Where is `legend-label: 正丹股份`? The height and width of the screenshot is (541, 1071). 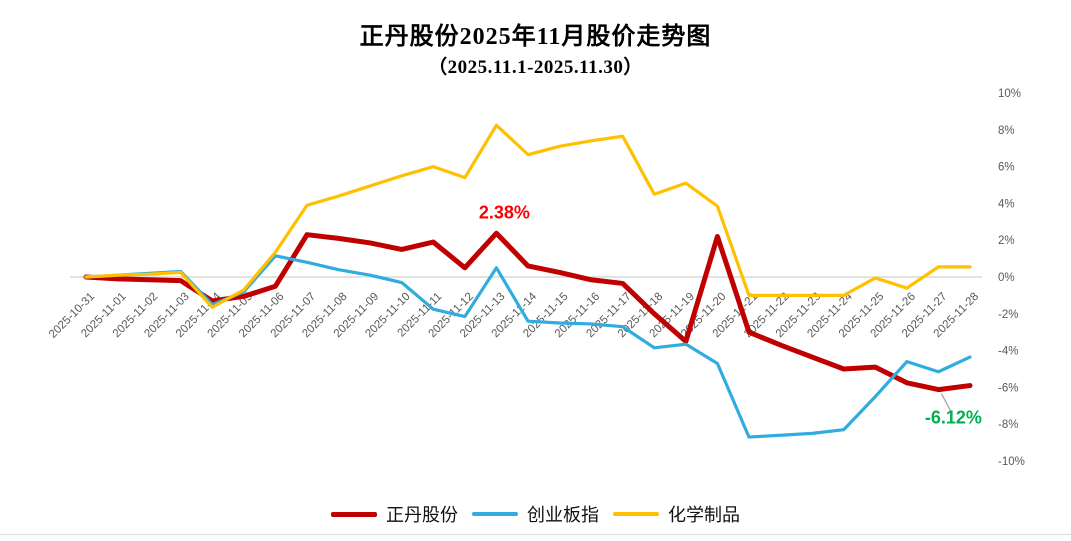 legend-label: 正丹股份 is located at coordinates (422, 515).